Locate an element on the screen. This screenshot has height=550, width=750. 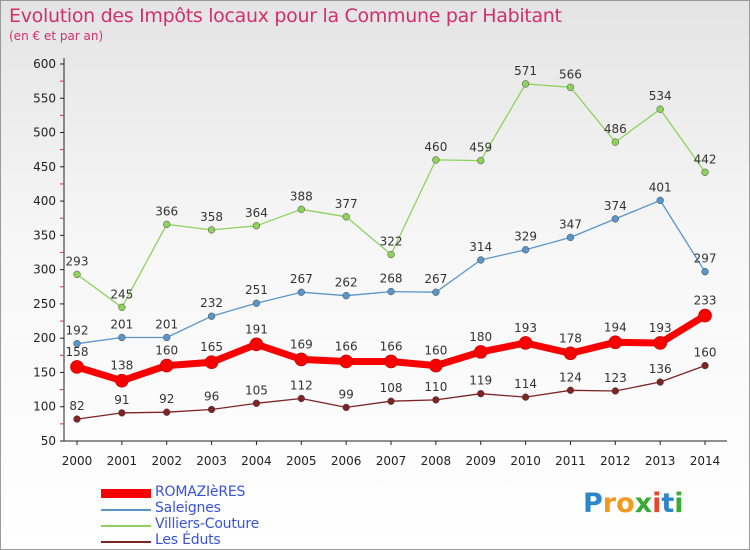
data-label: 165 is located at coordinates (211, 347).